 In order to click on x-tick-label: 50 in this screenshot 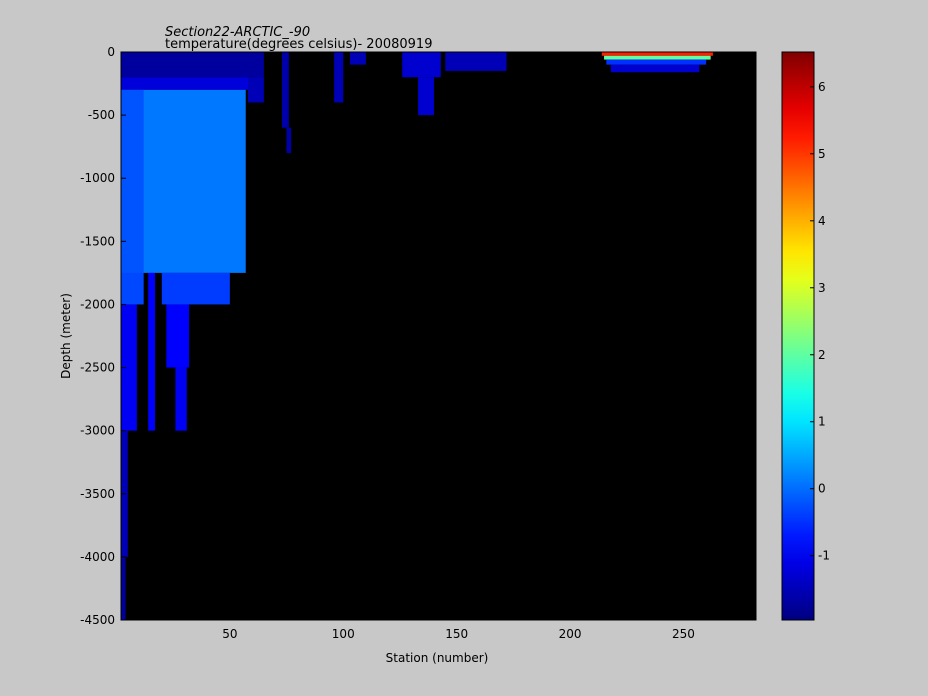, I will do `click(229, 634)`.